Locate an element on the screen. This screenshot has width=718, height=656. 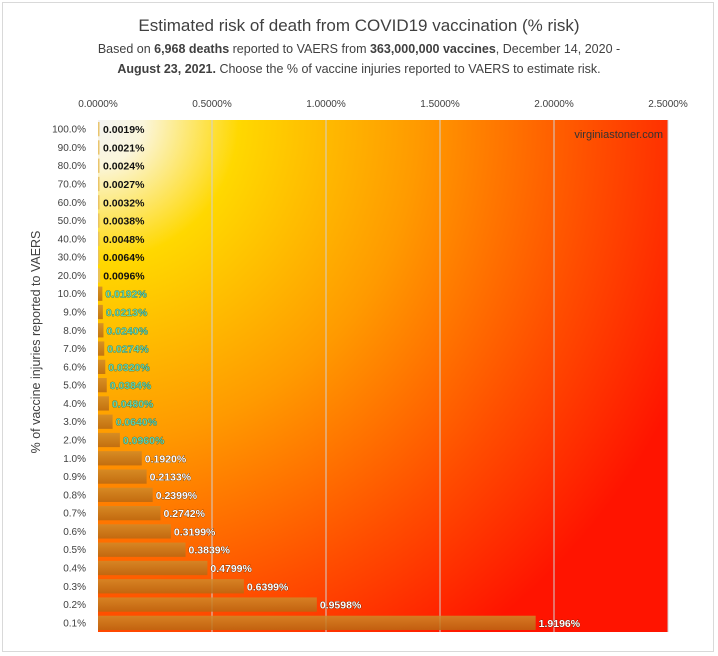
data-label: 0.0019% is located at coordinates (124, 130).